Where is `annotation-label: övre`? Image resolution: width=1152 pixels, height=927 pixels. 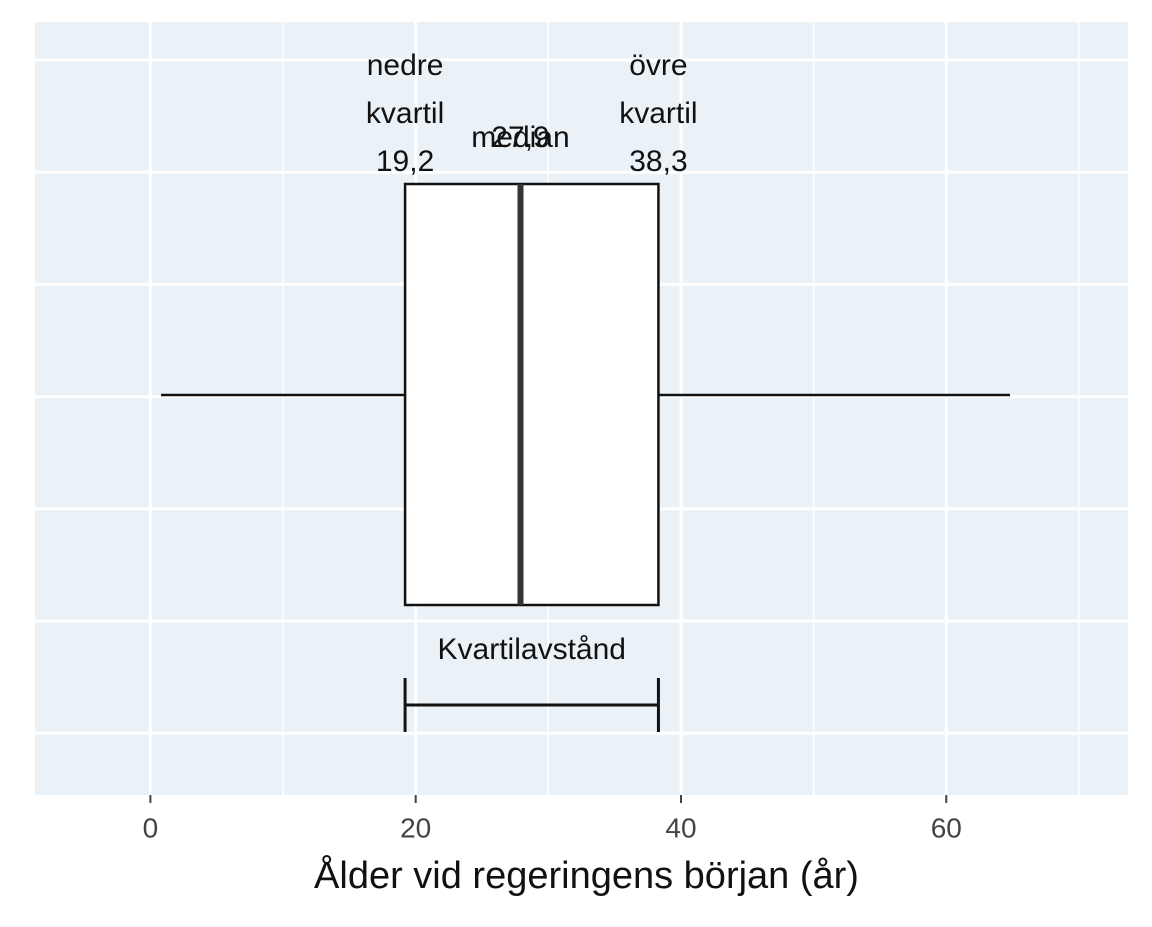 annotation-label: övre is located at coordinates (658, 65).